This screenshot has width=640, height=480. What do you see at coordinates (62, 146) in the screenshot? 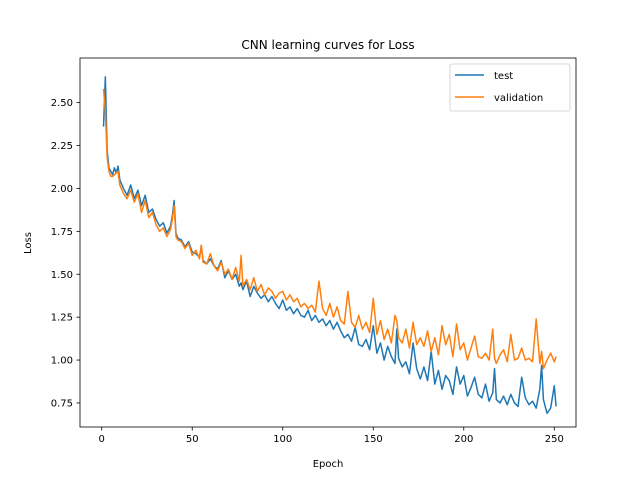
I see `y-tick-label: 2.25` at bounding box center [62, 146].